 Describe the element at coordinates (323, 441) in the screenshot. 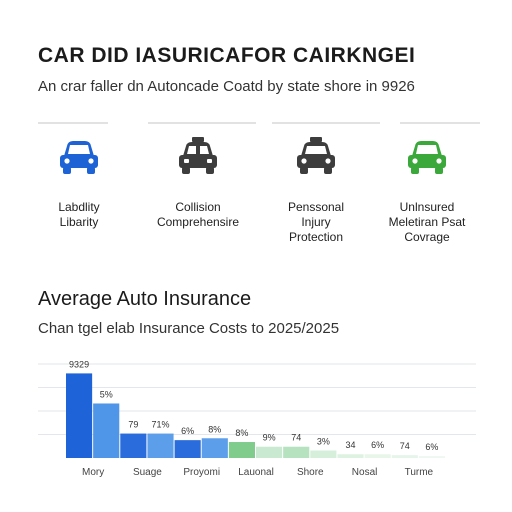

I see `bar-value-label-9: 3%` at that location.